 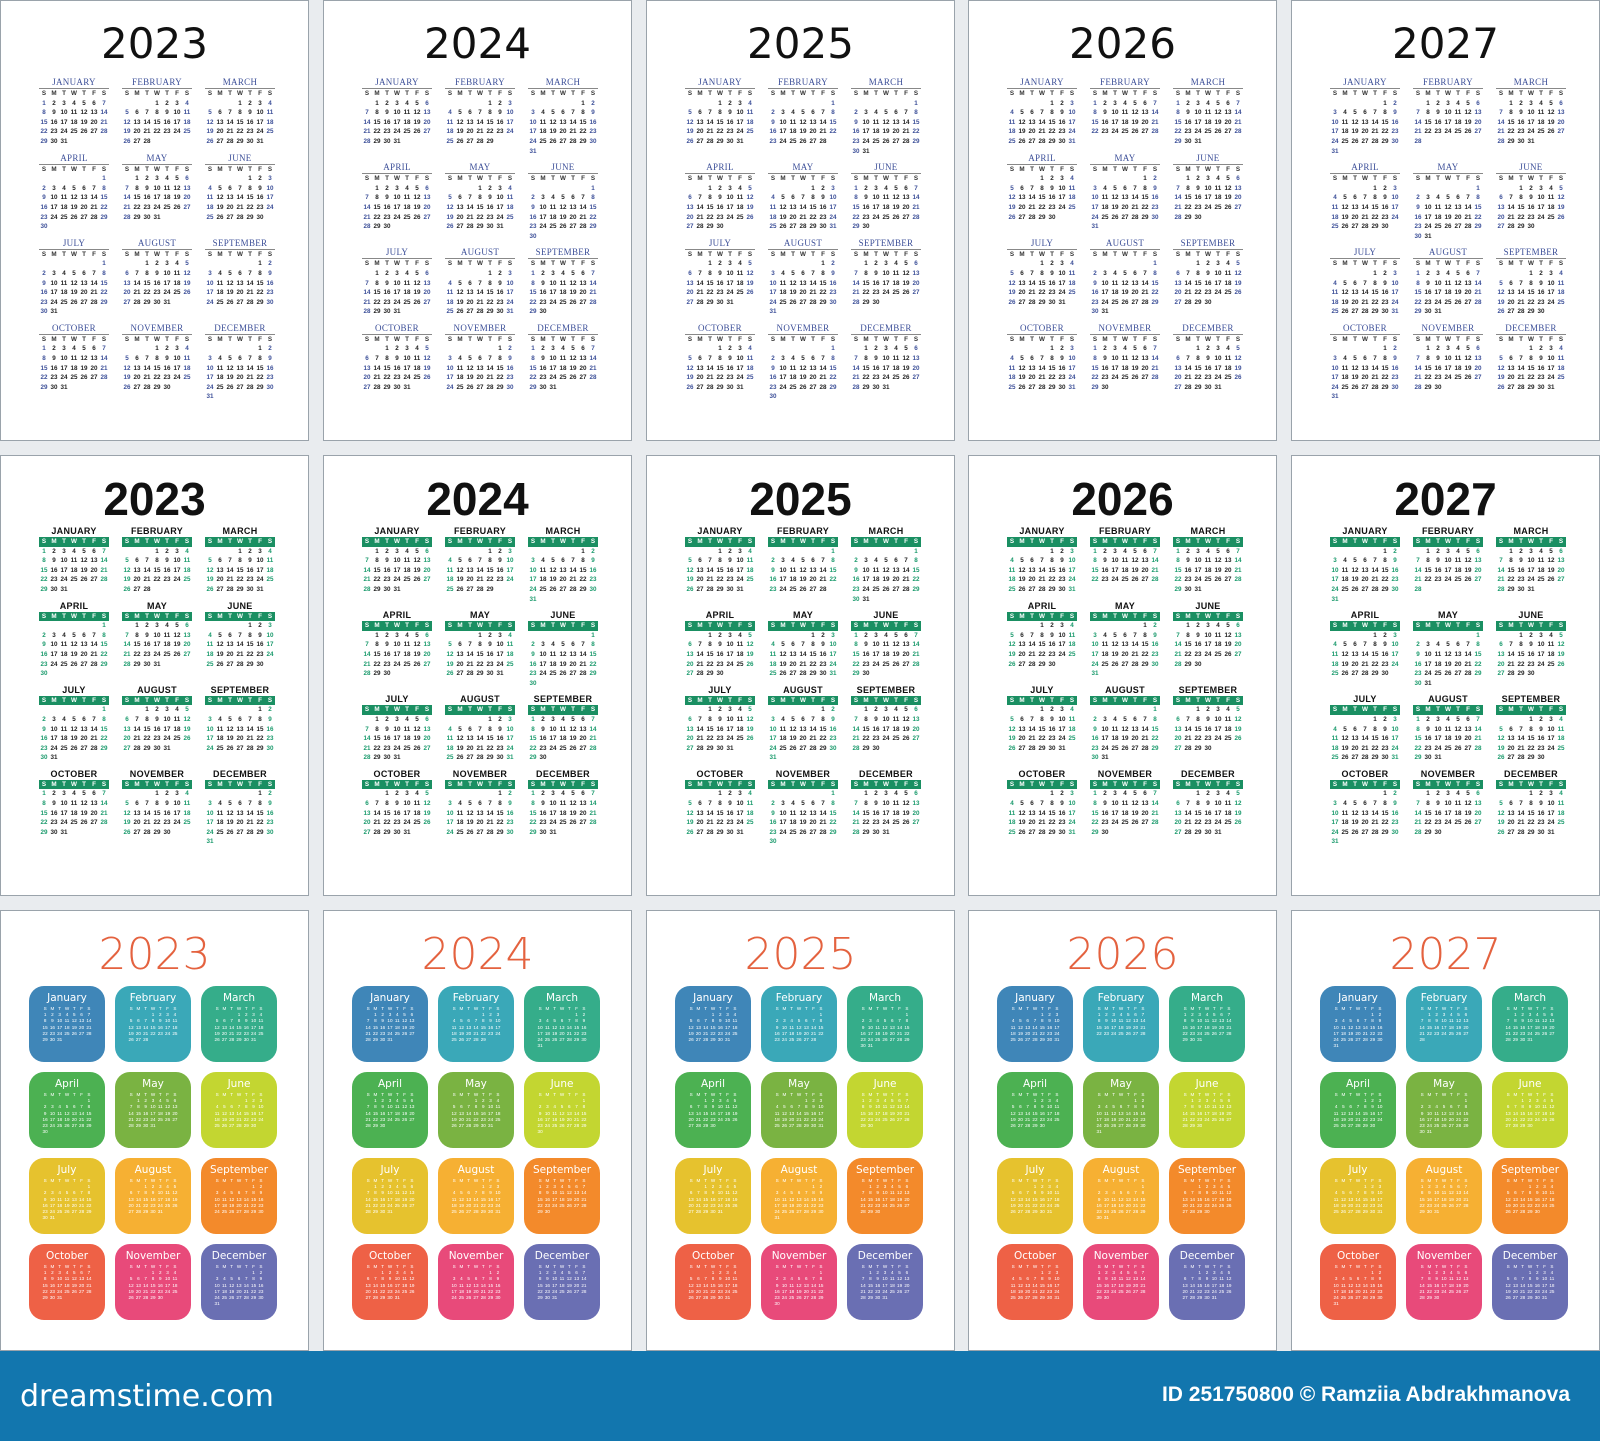 What do you see at coordinates (1178, 739) in the screenshot?
I see `day-cell: 20` at bounding box center [1178, 739].